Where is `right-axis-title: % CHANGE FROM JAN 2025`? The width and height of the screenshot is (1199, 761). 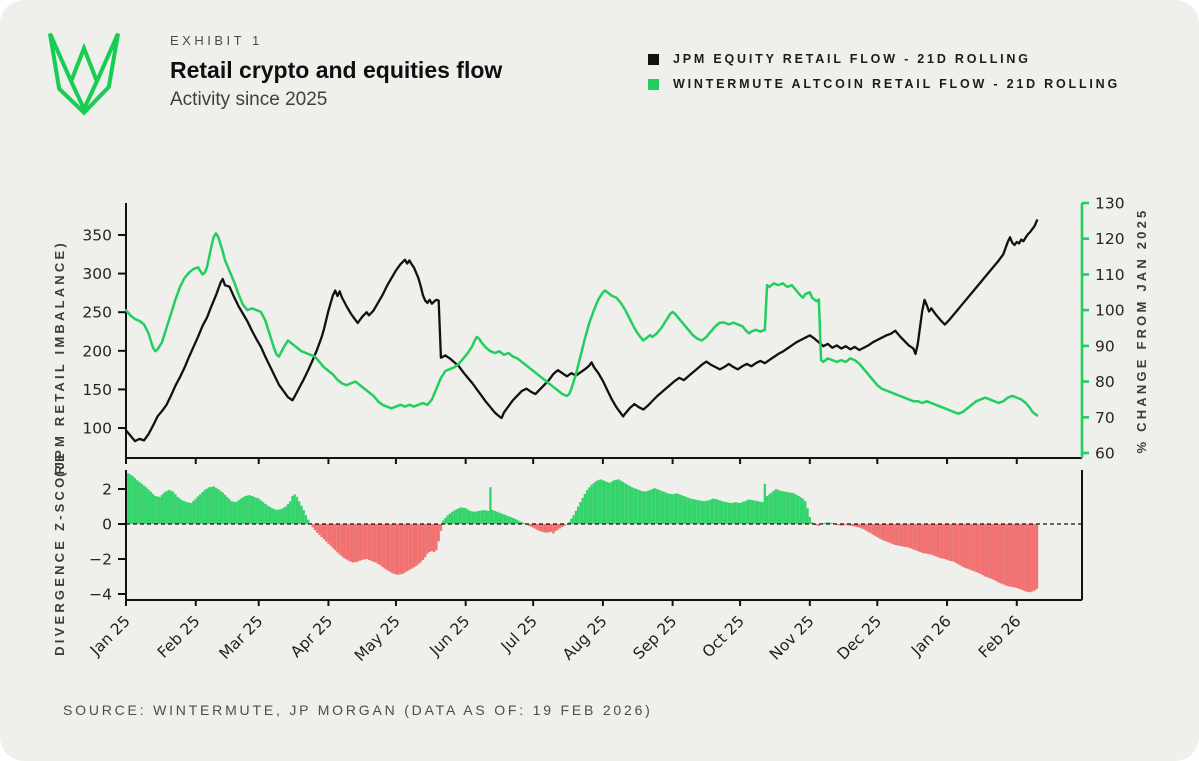
right-axis-title: % CHANGE FROM JAN 2025 is located at coordinates (1141, 331).